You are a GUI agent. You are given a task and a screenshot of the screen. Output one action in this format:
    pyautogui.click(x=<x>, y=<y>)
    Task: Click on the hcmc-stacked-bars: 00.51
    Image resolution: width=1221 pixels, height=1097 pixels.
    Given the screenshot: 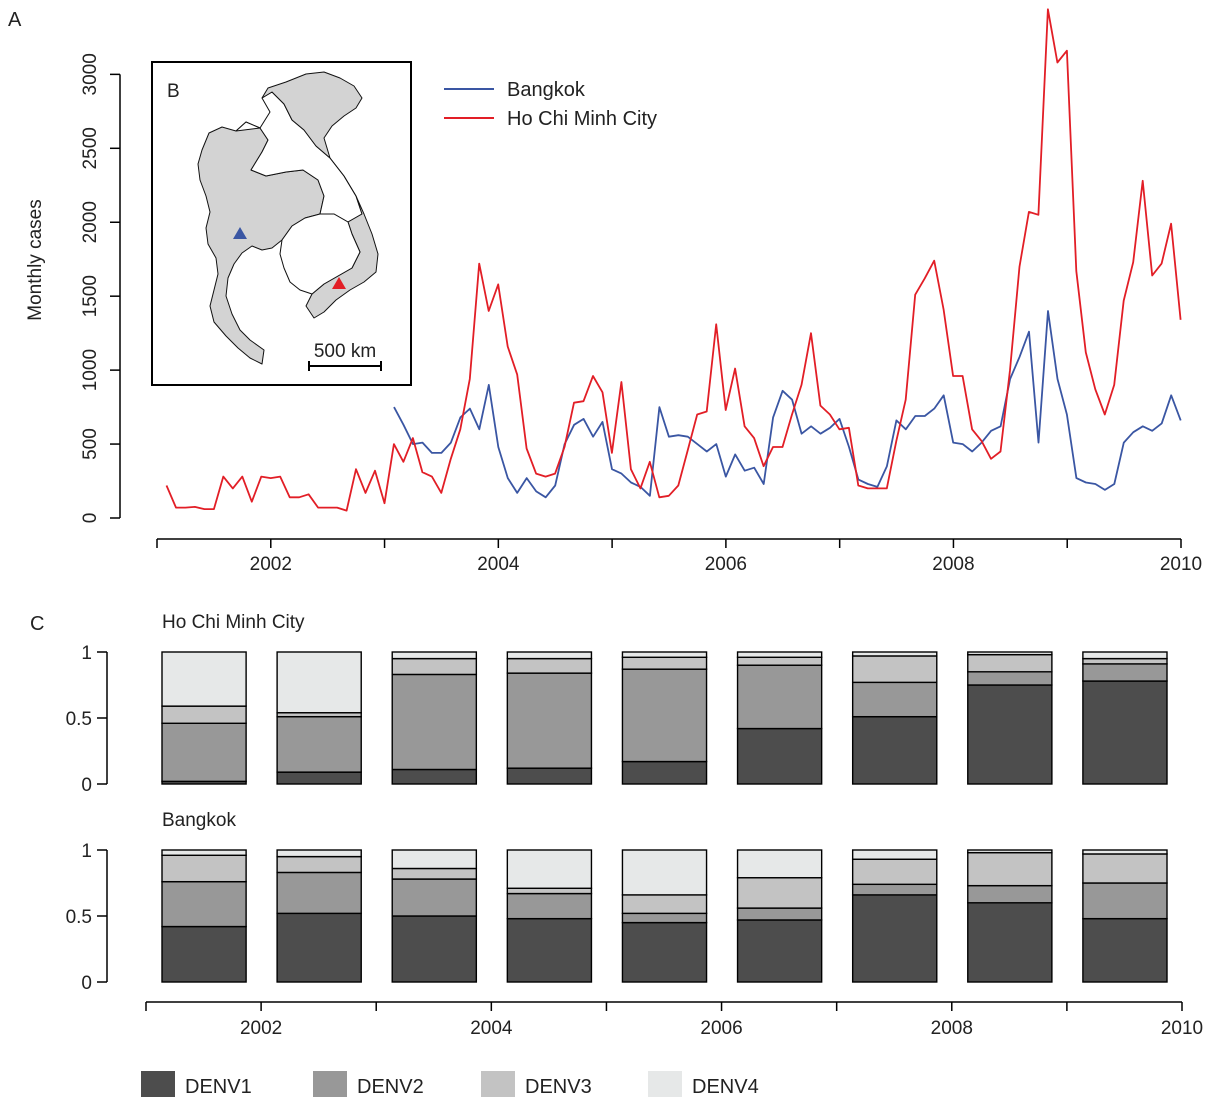 What is the action you would take?
    pyautogui.click(x=617, y=719)
    